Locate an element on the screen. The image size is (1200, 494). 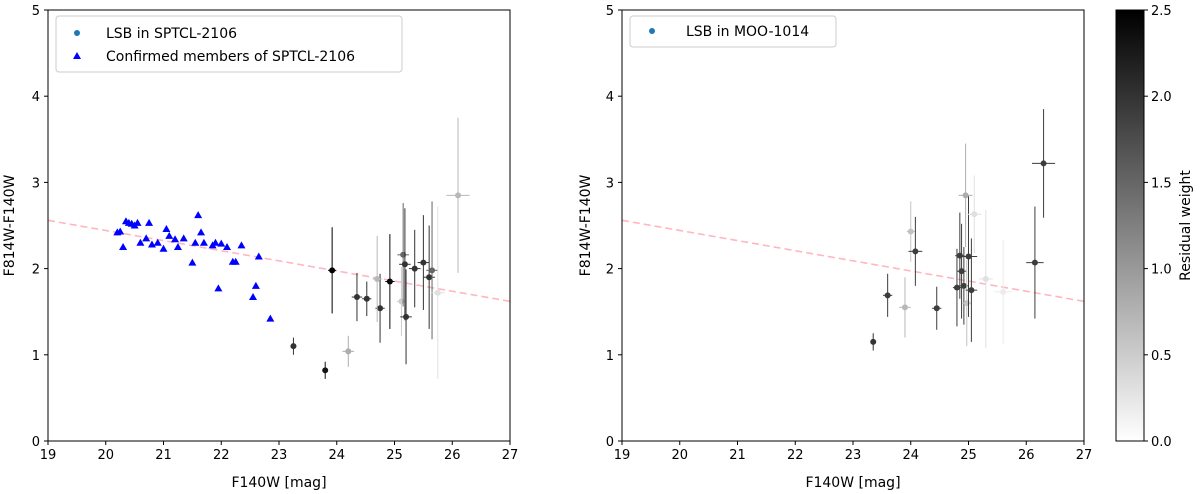
right-y-tick-label: 5 is located at coordinates (610, 11).